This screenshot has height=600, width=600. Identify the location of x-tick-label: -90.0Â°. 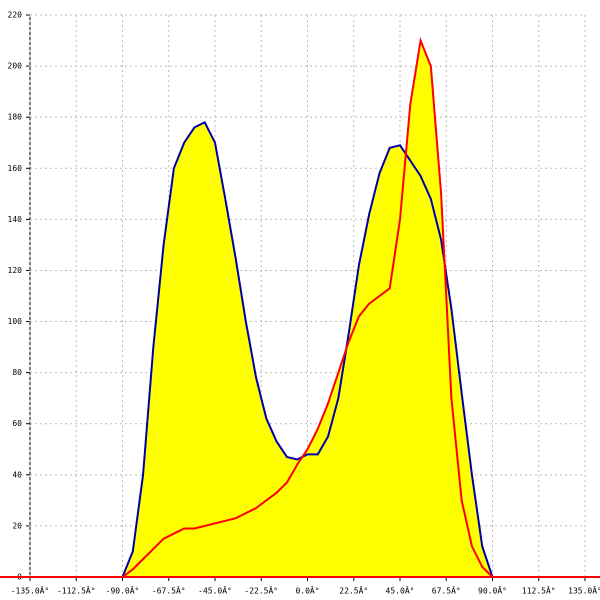
(123, 590).